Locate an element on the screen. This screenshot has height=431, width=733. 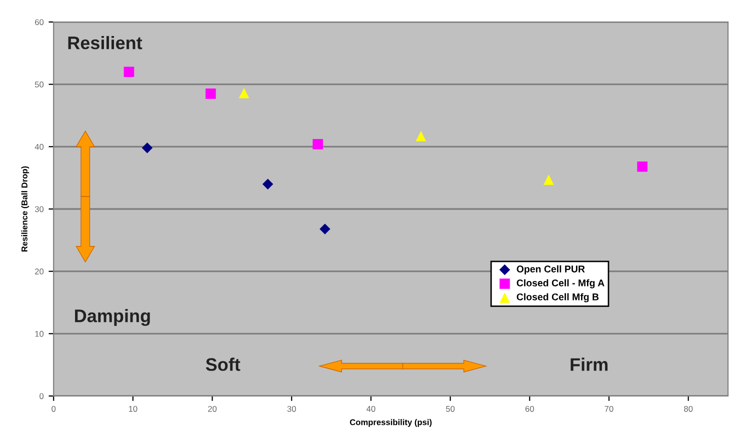
annotation: Damping is located at coordinates (112, 317).